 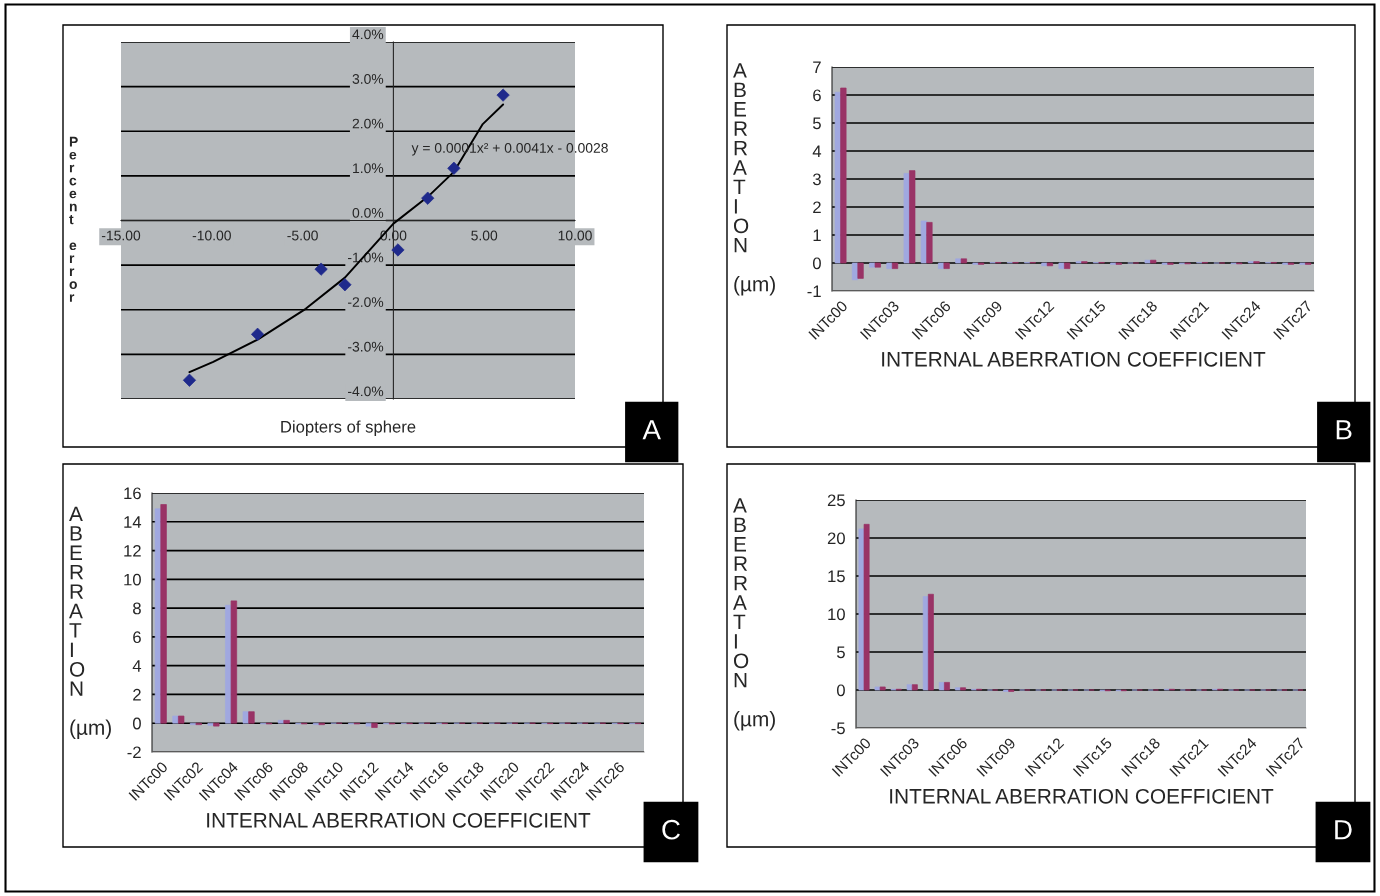 What do you see at coordinates (651, 430) in the screenshot?
I see `text: A` at bounding box center [651, 430].